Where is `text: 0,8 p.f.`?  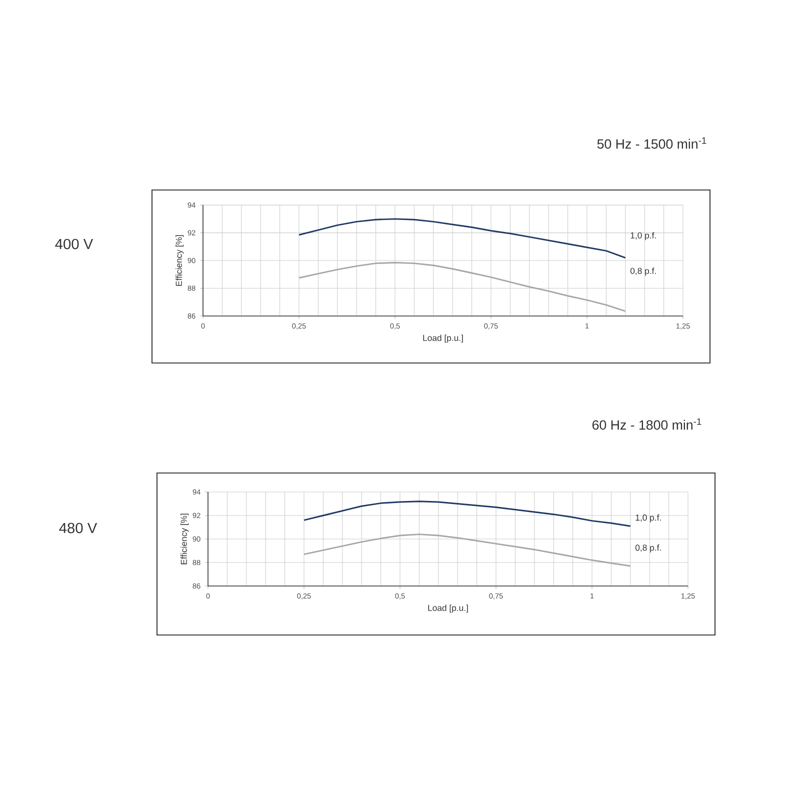 text: 0,8 p.f. is located at coordinates (643, 272).